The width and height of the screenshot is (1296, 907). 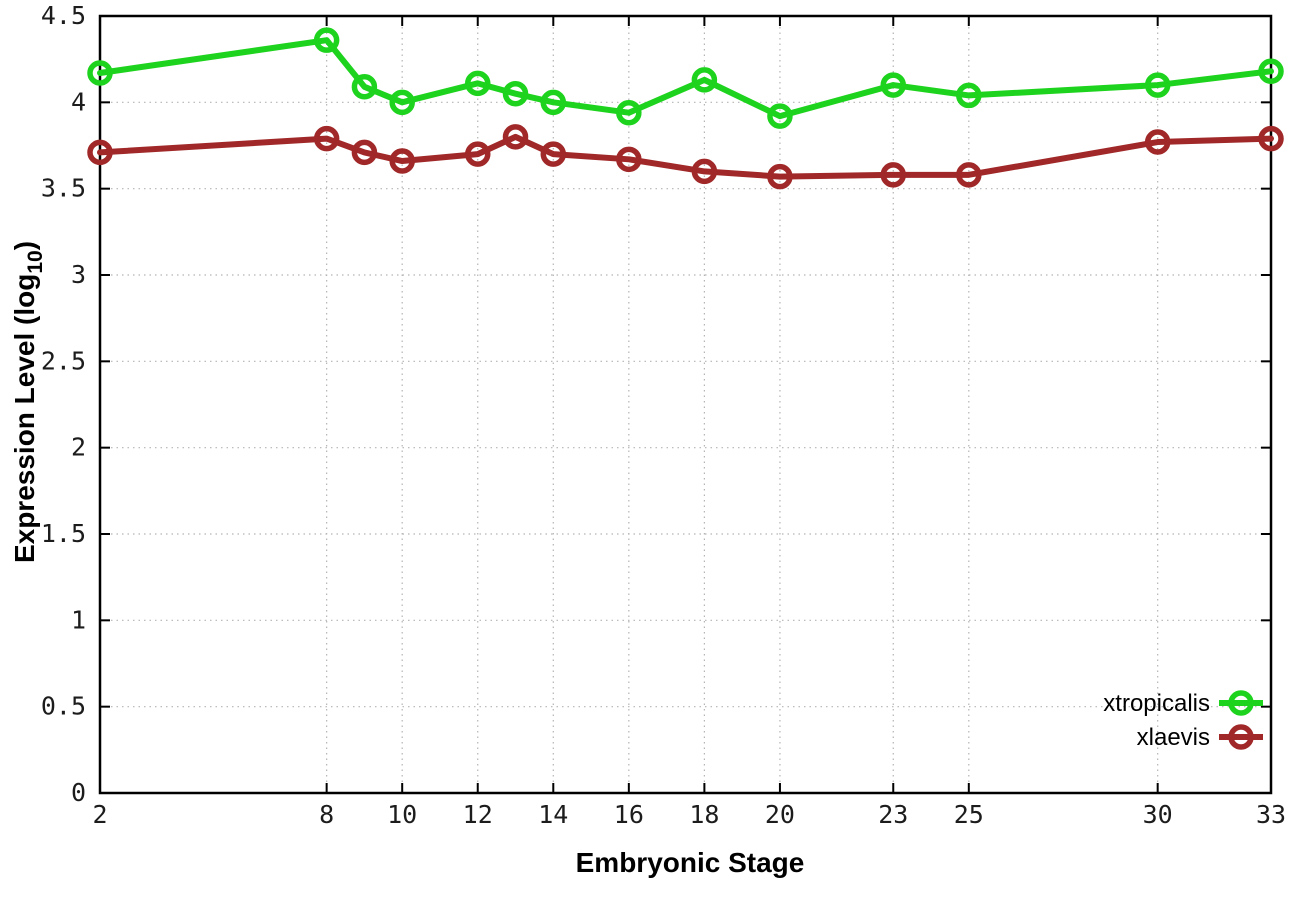 I want to click on y-axis-title-main: Expression Level (log, so click(x=24, y=418).